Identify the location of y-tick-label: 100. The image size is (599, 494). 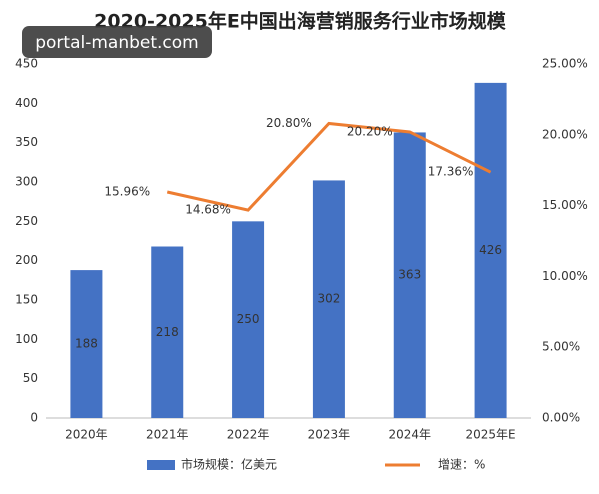
(26, 339).